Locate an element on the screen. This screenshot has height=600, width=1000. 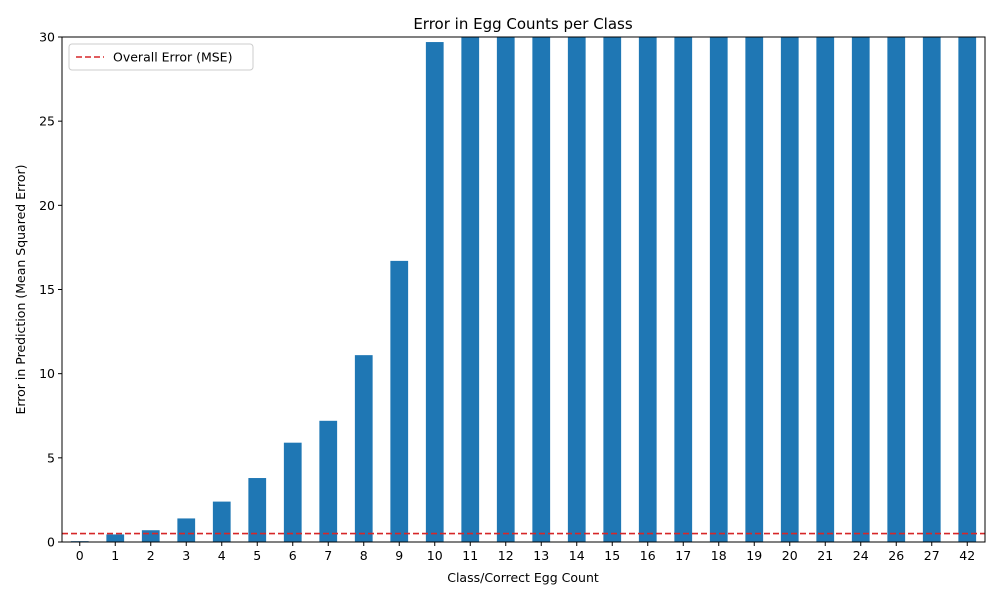
y-tick-label-30: 30 is located at coordinates (47, 37).